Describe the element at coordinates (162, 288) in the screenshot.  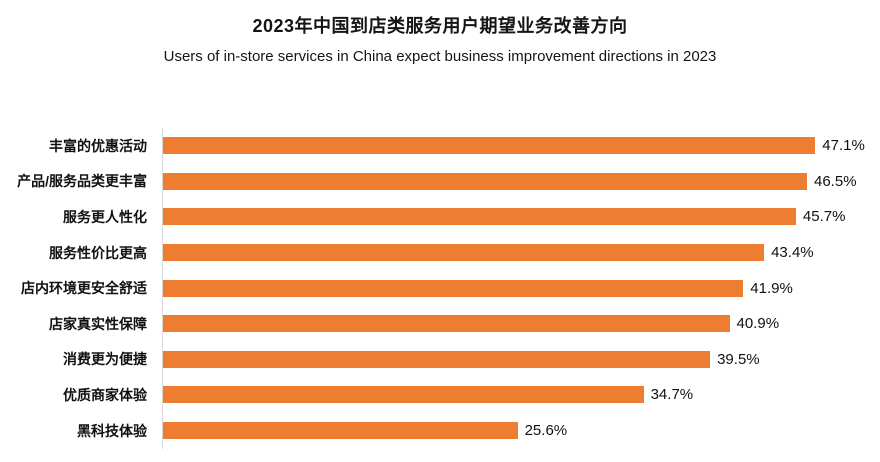
I see `y-axis-line` at that location.